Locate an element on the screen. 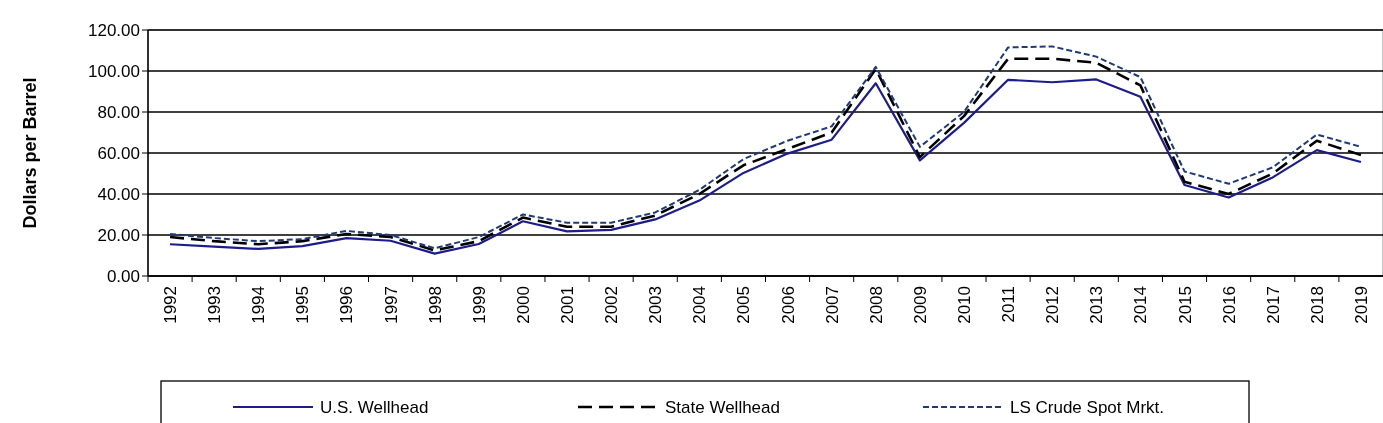 The width and height of the screenshot is (1383, 423). y-tick-label: 0.00 is located at coordinates (123, 276).